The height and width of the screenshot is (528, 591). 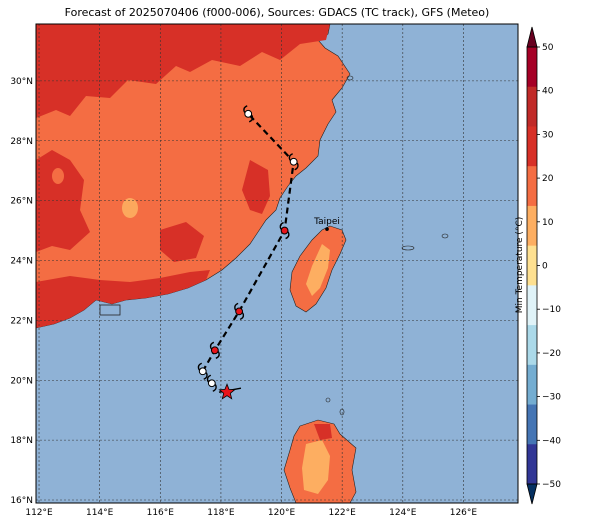 What do you see at coordinates (464, 513) in the screenshot?
I see `lon-tick-label: 126°E` at bounding box center [464, 513].